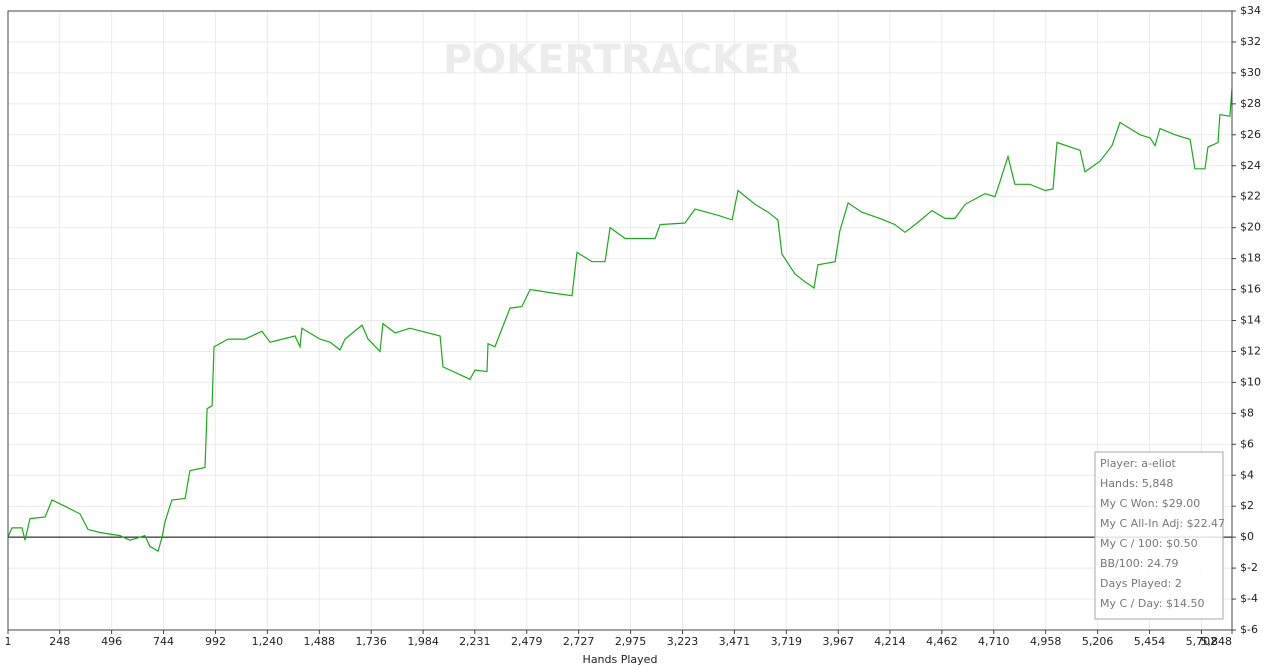  Describe the element at coordinates (1149, 543) in the screenshot. I see `stats-line: My C / 100: $0.50` at that location.